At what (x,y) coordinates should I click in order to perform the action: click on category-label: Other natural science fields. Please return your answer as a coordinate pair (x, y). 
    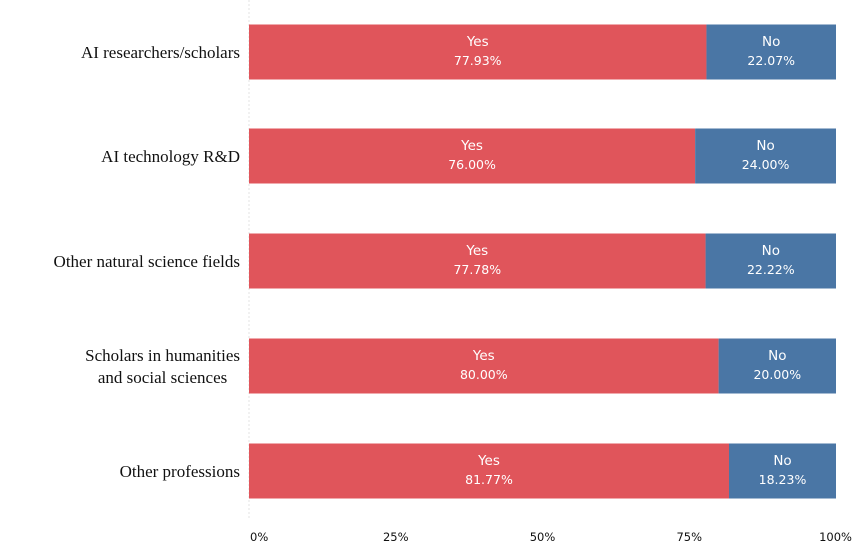
    Looking at the image, I should click on (147, 261).